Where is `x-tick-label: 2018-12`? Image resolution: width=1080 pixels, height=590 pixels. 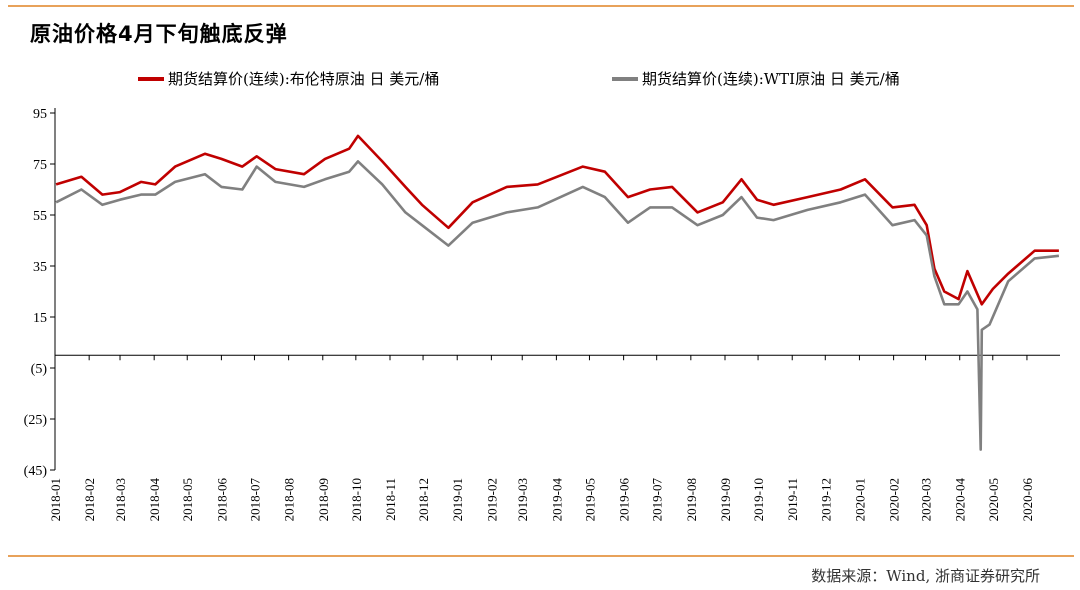 x-tick-label: 2018-12 is located at coordinates (423, 499).